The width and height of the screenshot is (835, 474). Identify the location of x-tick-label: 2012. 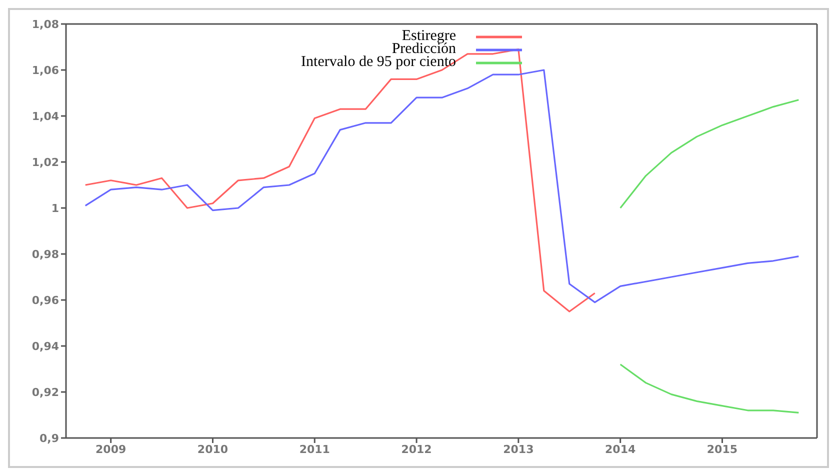
(416, 449).